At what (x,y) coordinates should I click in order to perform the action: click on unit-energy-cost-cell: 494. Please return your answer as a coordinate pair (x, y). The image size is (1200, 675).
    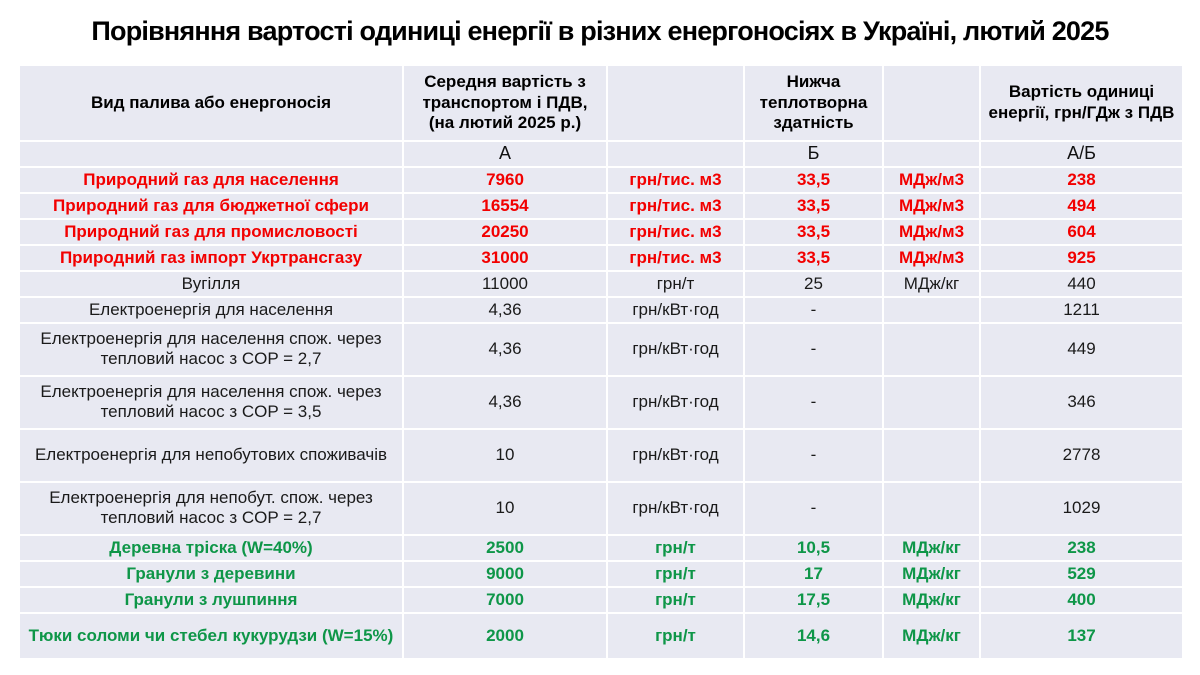
    Looking at the image, I should click on (1081, 206).